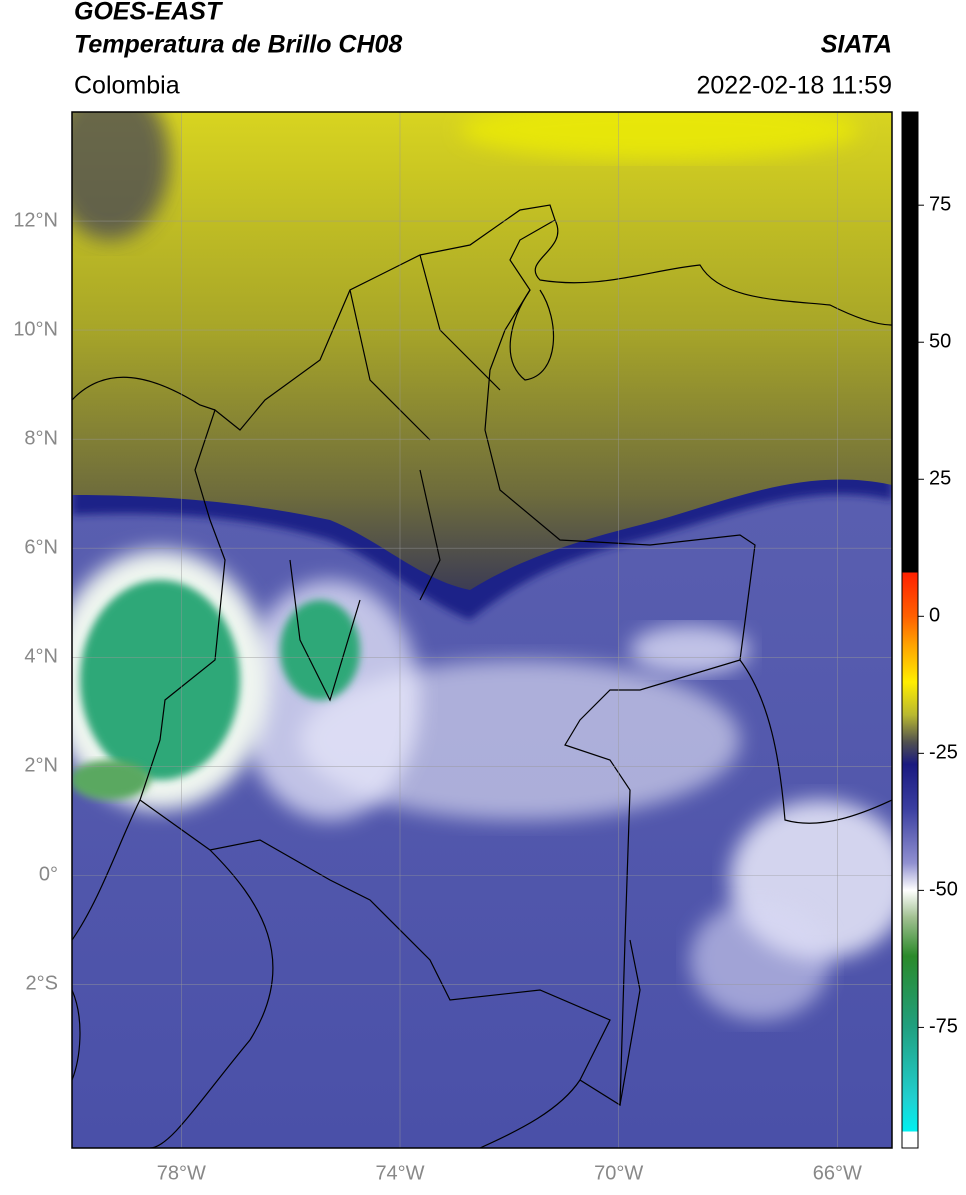 Image resolution: width=966 pixels, height=1195 pixels. I want to click on colorbar-tick-label: -50, so click(943, 890).